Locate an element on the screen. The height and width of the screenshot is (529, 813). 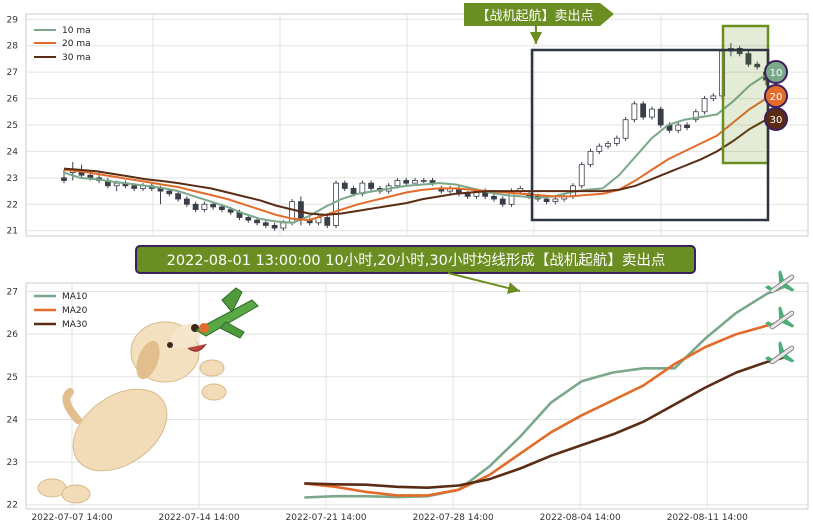
bottom-legend: MA10 MA20 MA30 is located at coordinates (61, 311).